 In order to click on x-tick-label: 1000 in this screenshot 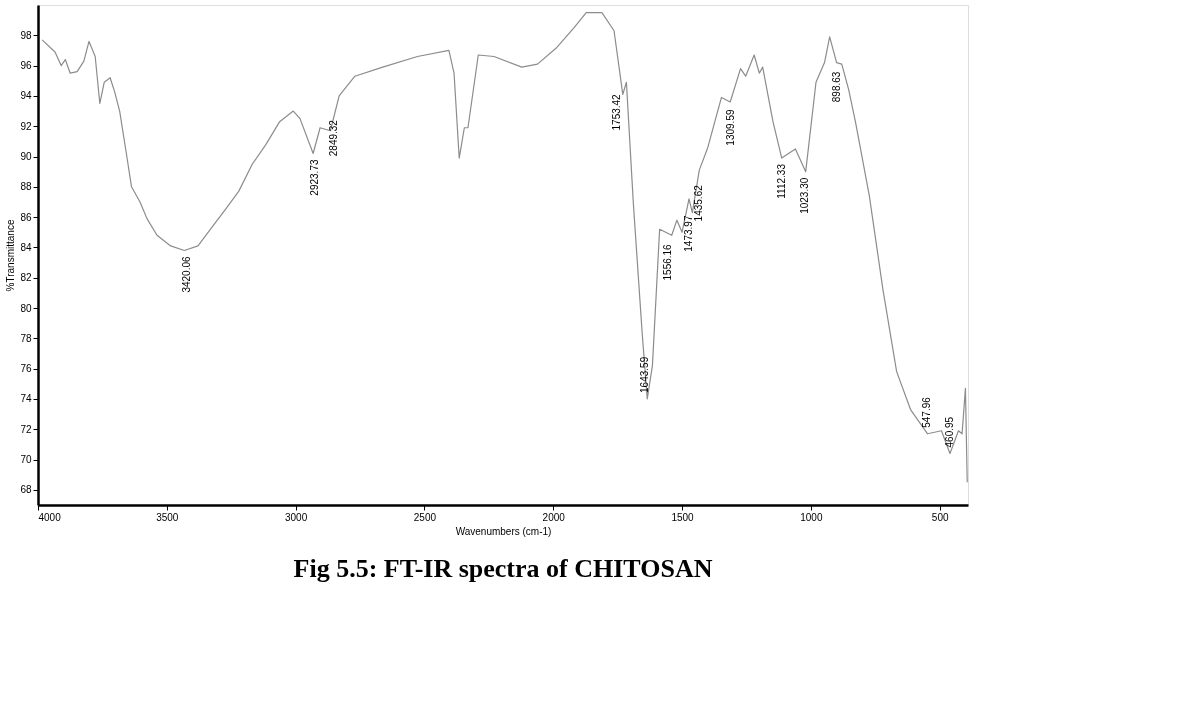, I will do `click(811, 517)`.